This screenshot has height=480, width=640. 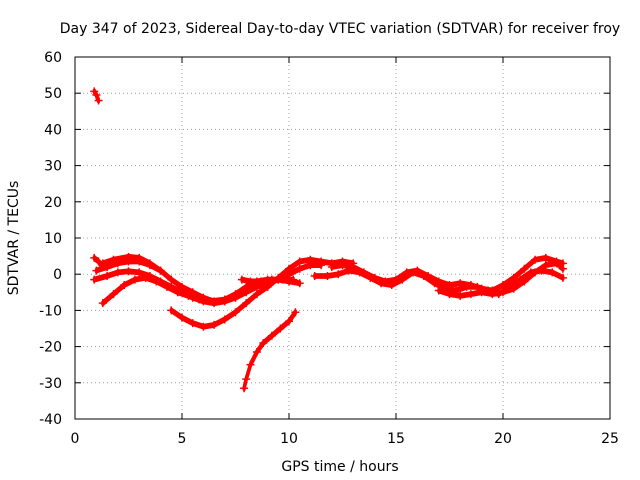 What do you see at coordinates (14, 238) in the screenshot?
I see `y-axis-label: SDTVAR / TECUs` at bounding box center [14, 238].